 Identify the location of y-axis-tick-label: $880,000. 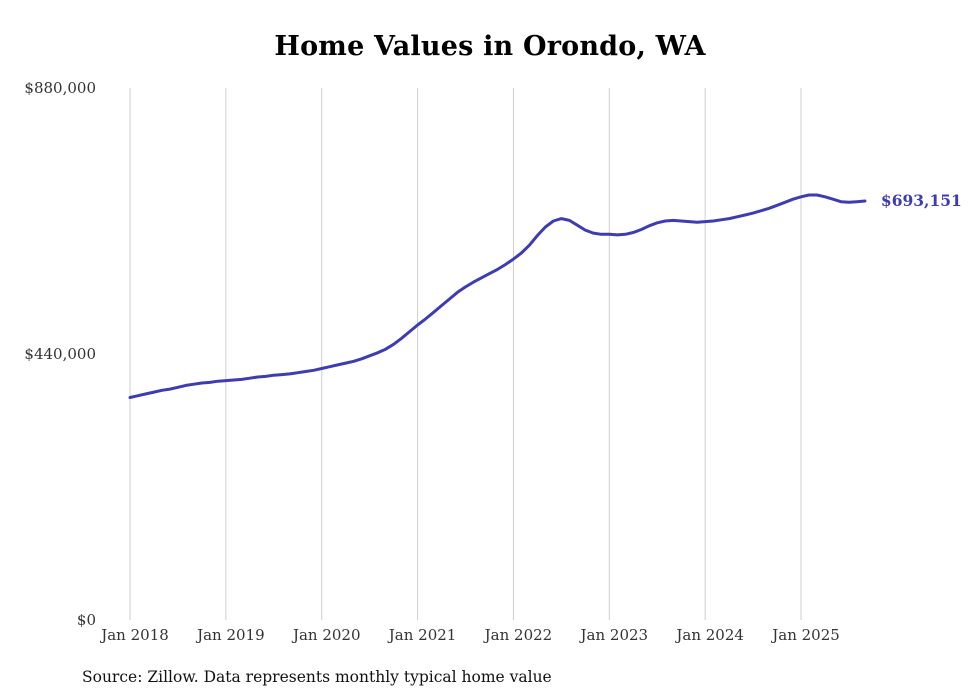
(60, 88).